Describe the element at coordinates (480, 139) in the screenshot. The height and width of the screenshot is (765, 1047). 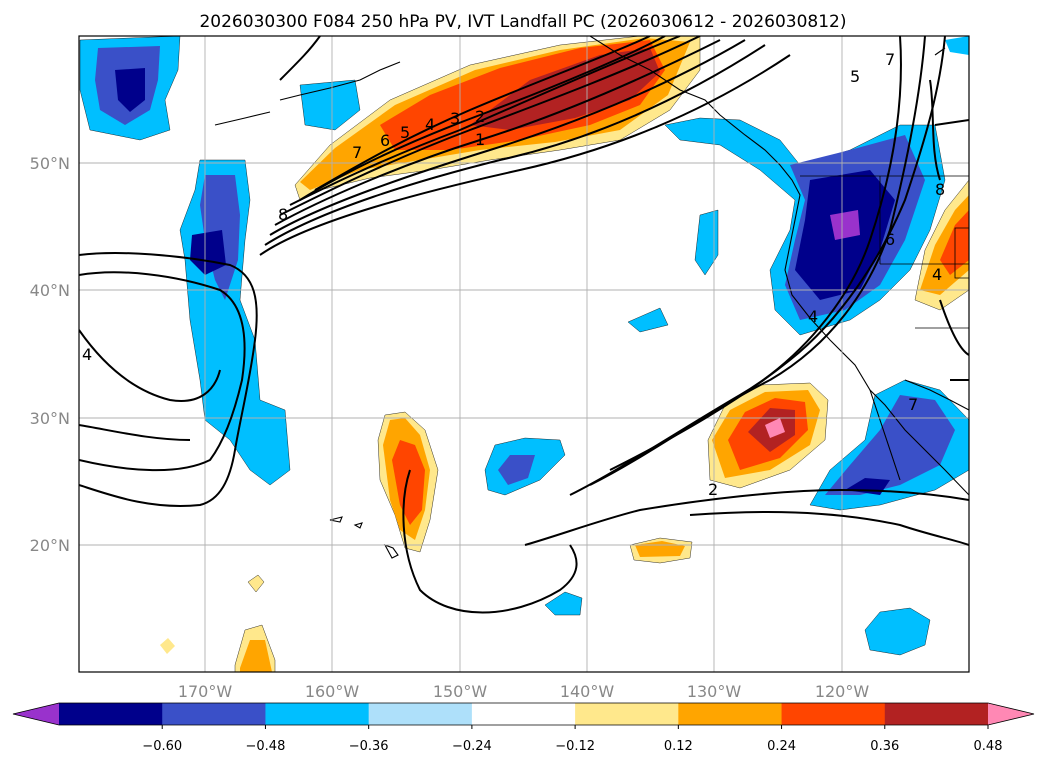
I see `contour-label: 1` at that location.